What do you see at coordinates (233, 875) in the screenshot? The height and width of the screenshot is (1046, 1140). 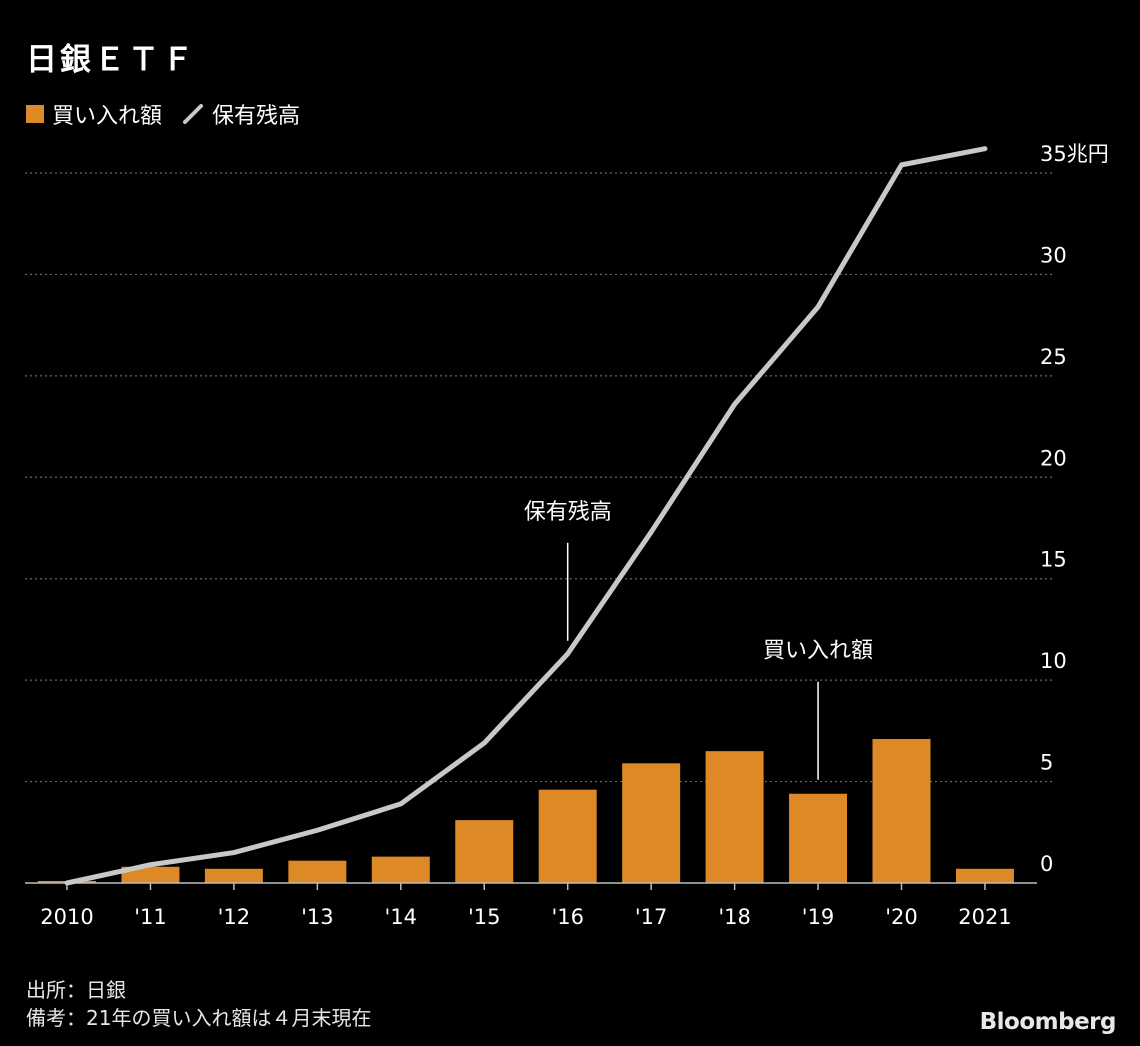 I see `bar-'12` at bounding box center [233, 875].